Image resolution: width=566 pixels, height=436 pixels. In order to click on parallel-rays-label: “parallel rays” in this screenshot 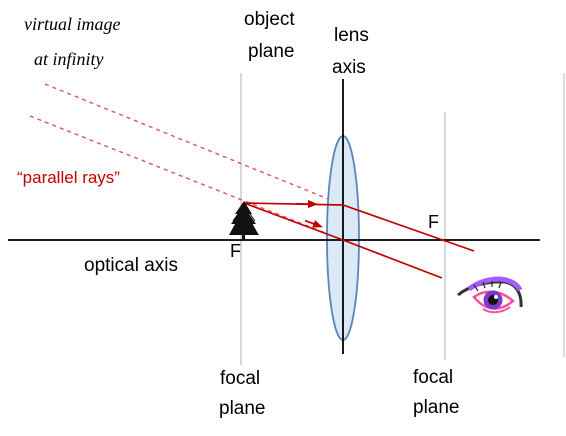, I will do `click(68, 177)`.